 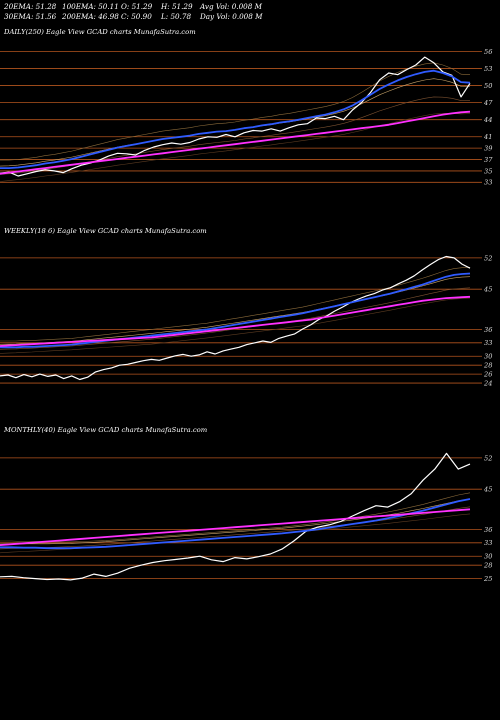 I want to click on stat-100ema: 100EMA: 50.11, so click(x=90, y=6).